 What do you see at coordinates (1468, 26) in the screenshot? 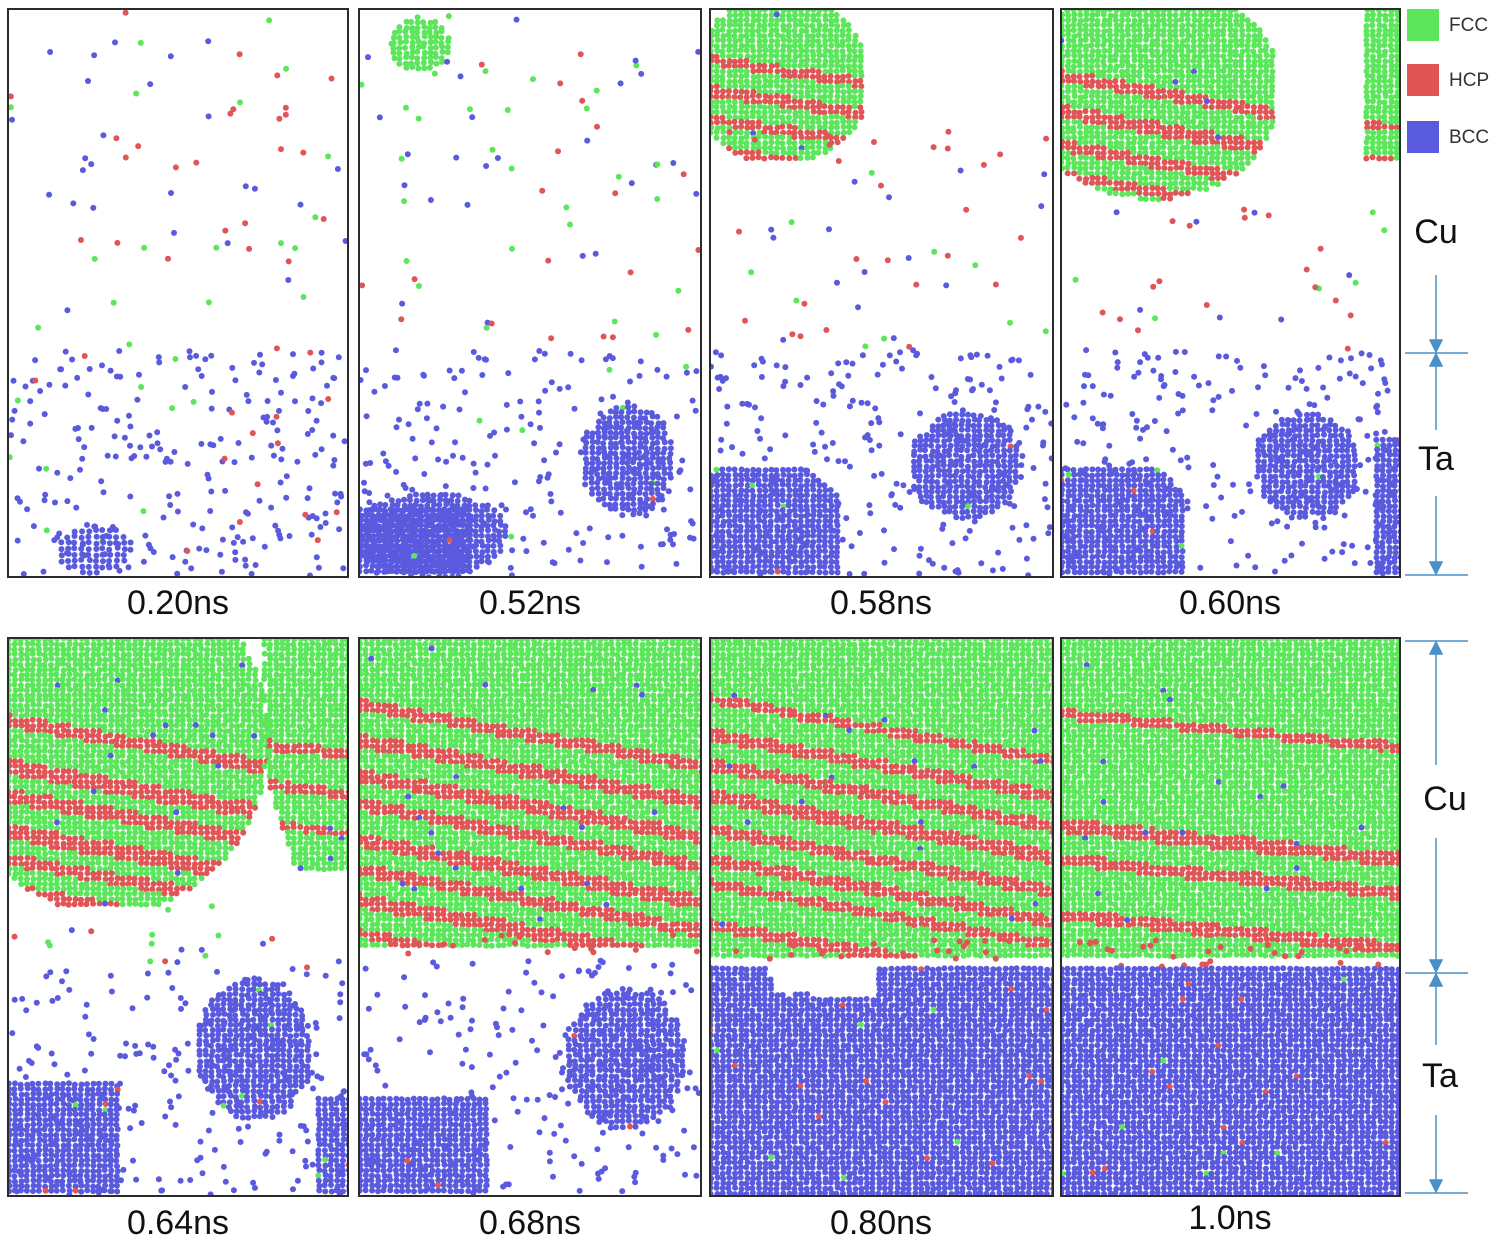
I see `legend-label-fcc: FCC` at bounding box center [1468, 26].